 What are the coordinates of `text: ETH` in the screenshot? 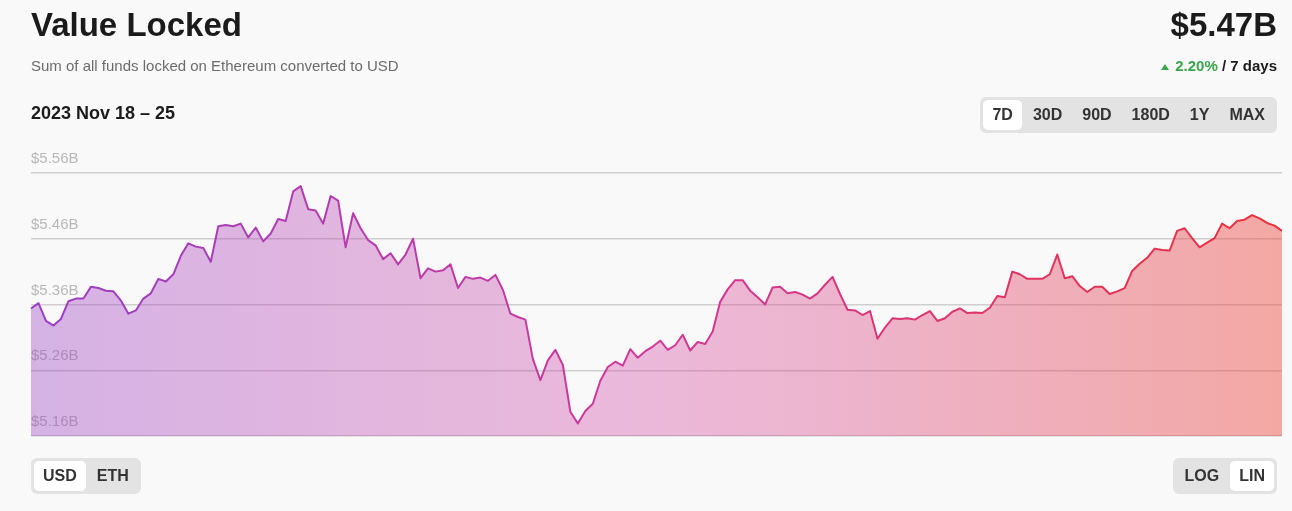 It's located at (112, 476).